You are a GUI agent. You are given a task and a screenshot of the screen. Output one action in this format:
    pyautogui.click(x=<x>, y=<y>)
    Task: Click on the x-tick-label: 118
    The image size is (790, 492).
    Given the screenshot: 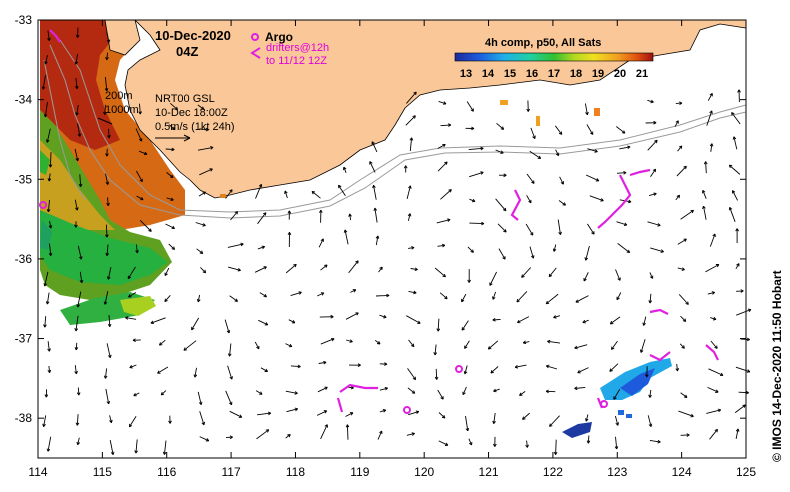 What is the action you would take?
    pyautogui.click(x=295, y=472)
    